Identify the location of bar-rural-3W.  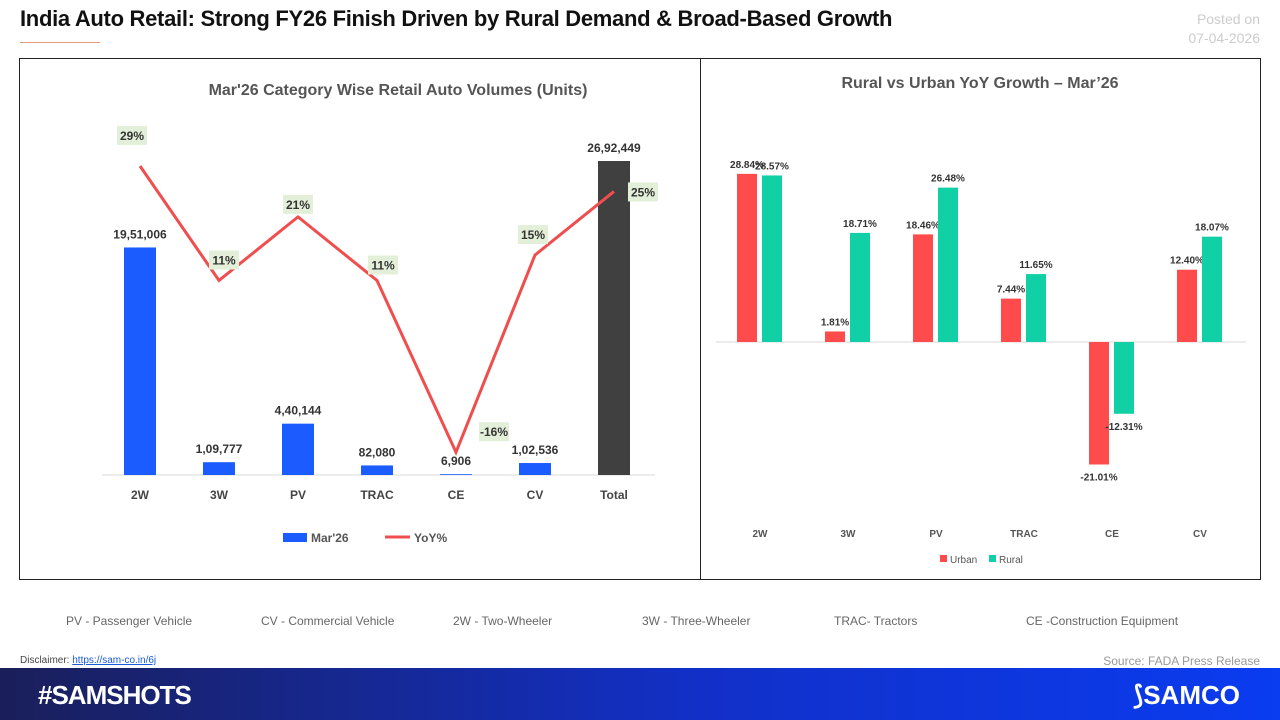
(860, 287).